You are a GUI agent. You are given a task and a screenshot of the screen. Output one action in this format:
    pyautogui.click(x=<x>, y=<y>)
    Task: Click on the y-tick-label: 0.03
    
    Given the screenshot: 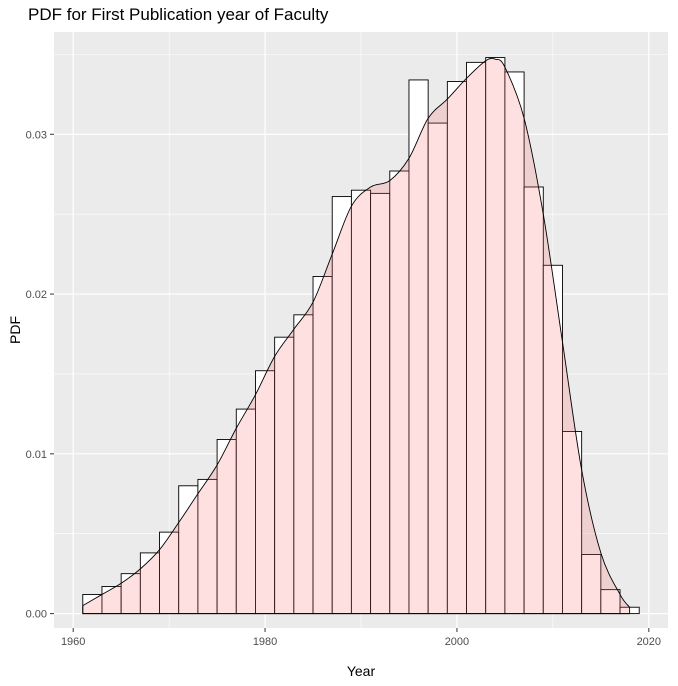 What is the action you would take?
    pyautogui.click(x=36, y=135)
    